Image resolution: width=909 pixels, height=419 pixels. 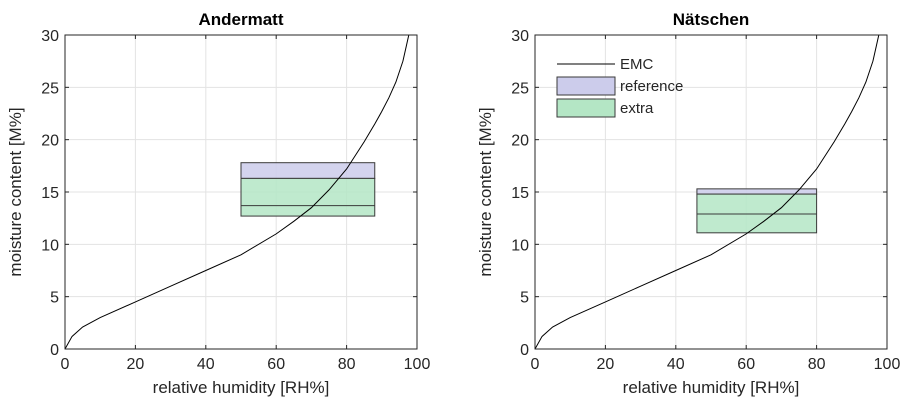 What do you see at coordinates (637, 108) in the screenshot?
I see `legend-extra-label: extra` at bounding box center [637, 108].